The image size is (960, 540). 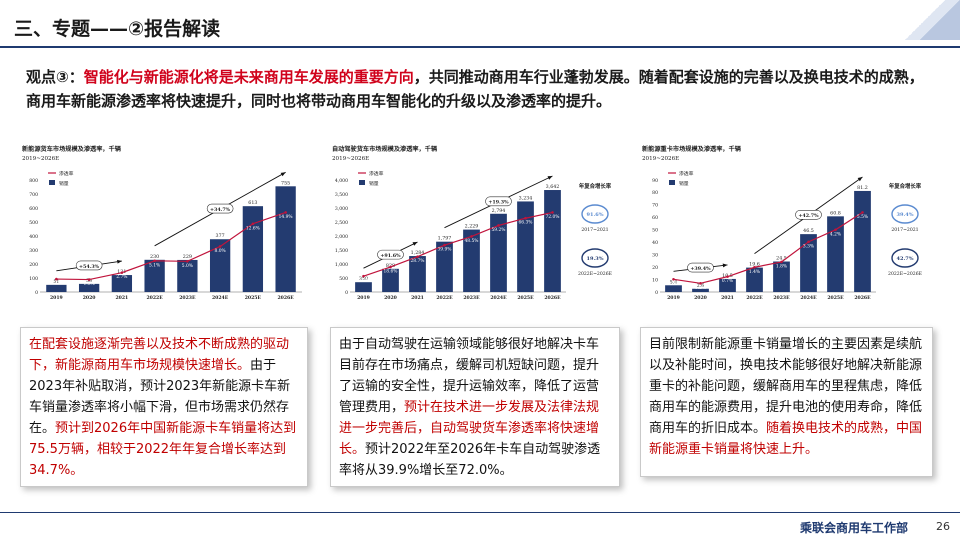 I want to click on y-tick-label: 50, so click(x=655, y=231).